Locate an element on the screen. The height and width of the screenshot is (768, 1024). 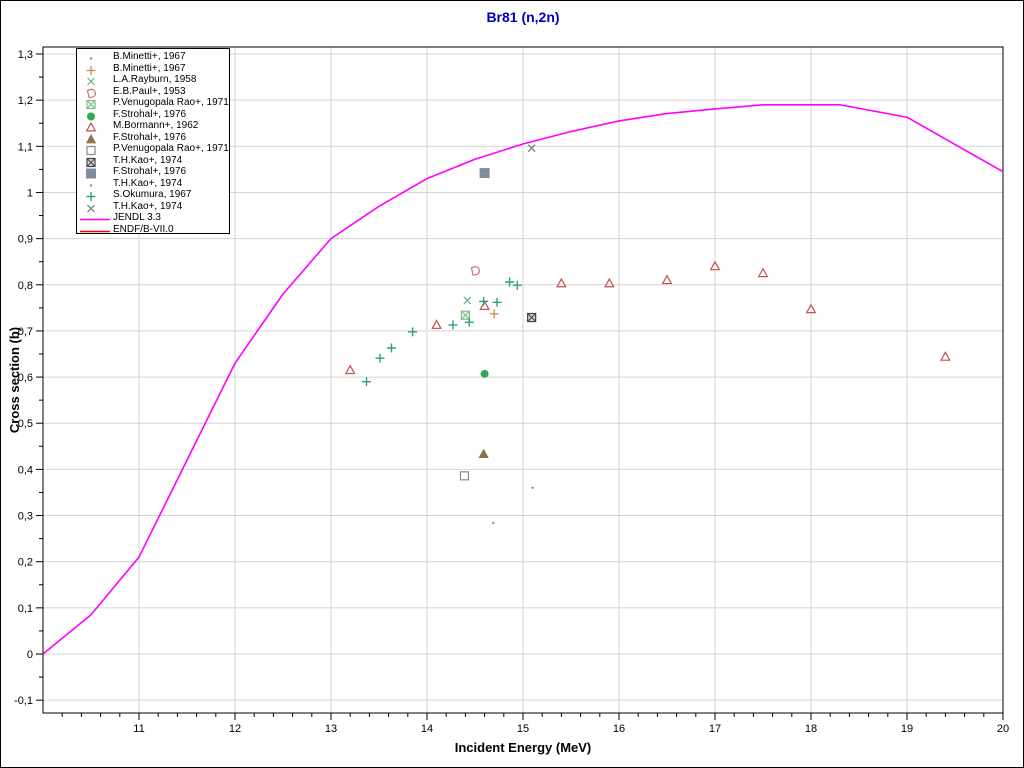
legend-row: M.Bormann+, 1962 is located at coordinates (153, 126).